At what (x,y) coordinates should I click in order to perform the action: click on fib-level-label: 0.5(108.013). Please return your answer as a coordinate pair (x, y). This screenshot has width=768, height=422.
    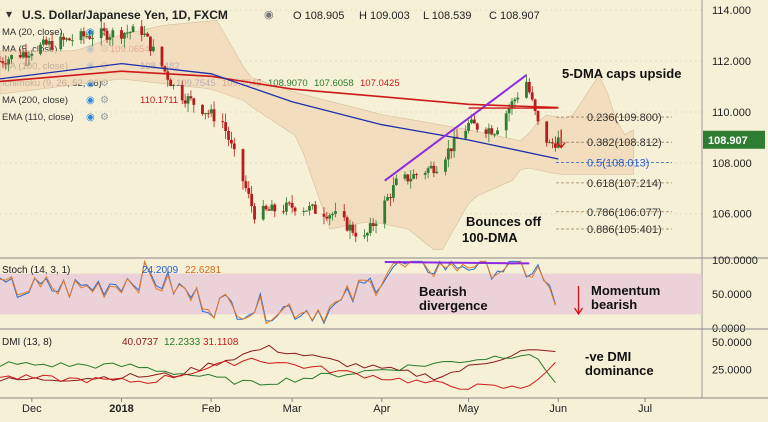
    Looking at the image, I should click on (618, 164).